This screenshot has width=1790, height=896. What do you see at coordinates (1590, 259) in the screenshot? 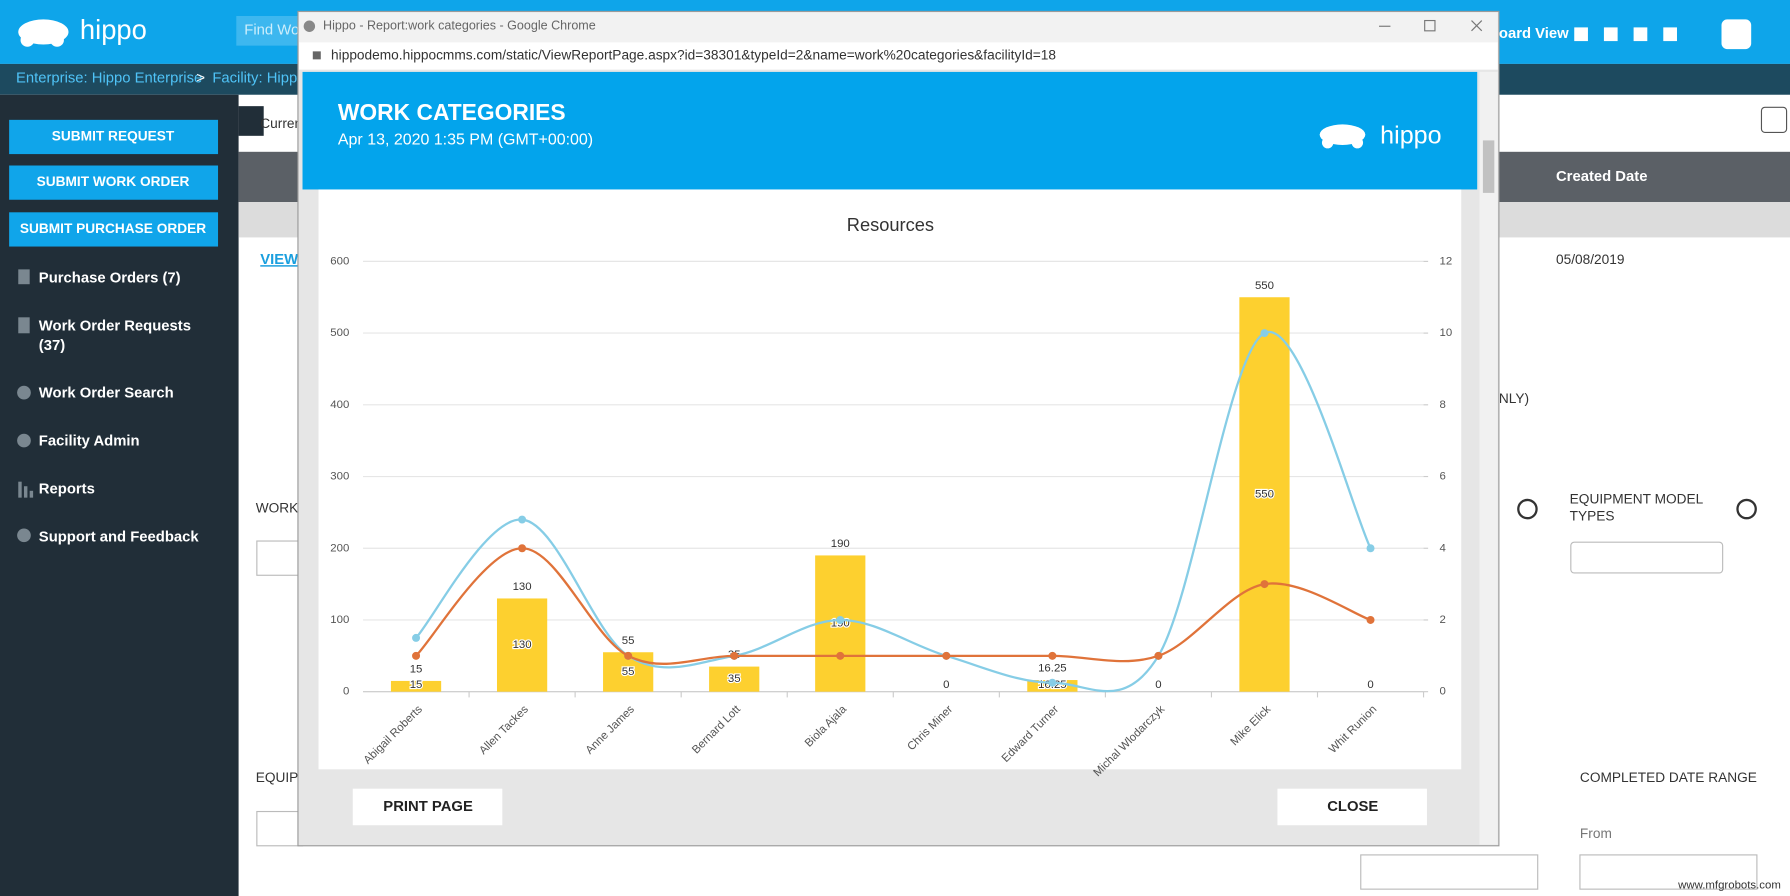
I see `cell: 05/08/2019` at bounding box center [1590, 259].